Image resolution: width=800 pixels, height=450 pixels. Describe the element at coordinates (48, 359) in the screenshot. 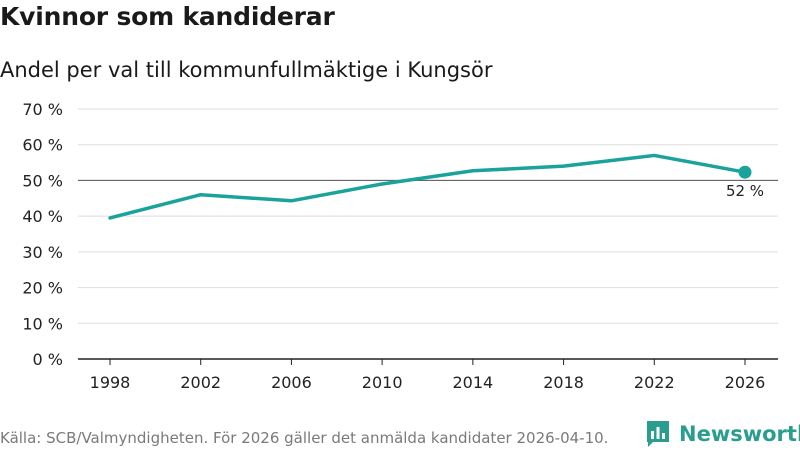

I see `y-tick-label: 0 %` at that location.